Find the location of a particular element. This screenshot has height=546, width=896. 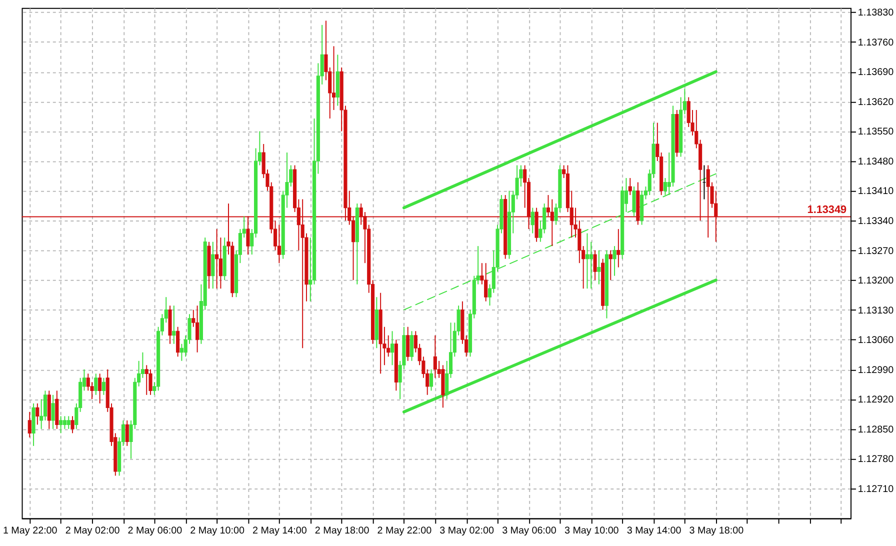

x-tick-label: 2 May 06:00 is located at coordinates (155, 531).